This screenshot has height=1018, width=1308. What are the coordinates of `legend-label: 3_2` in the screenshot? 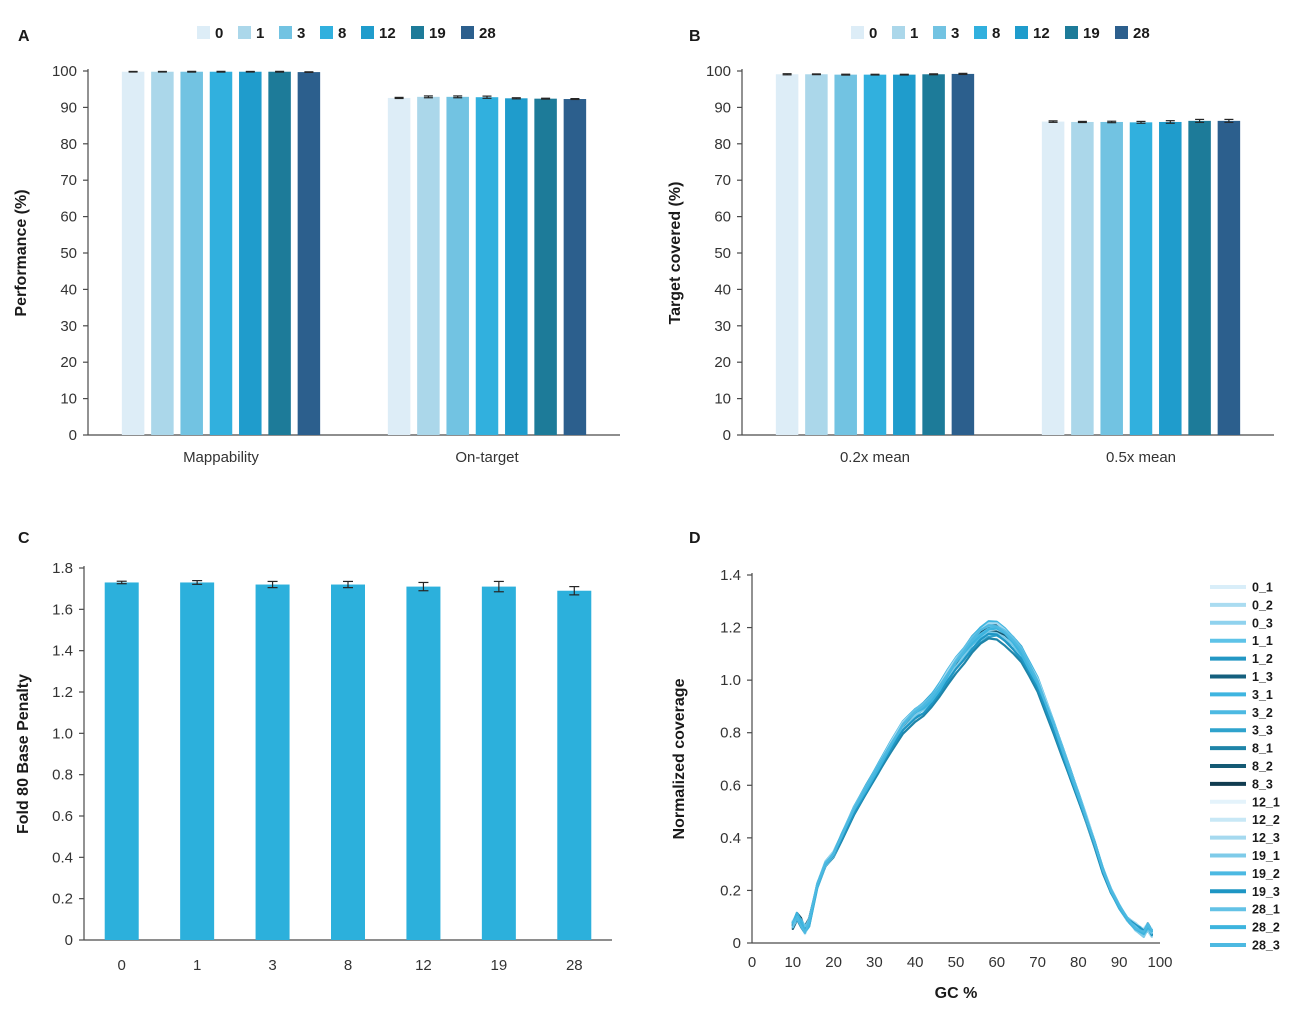 It's located at (1262, 713).